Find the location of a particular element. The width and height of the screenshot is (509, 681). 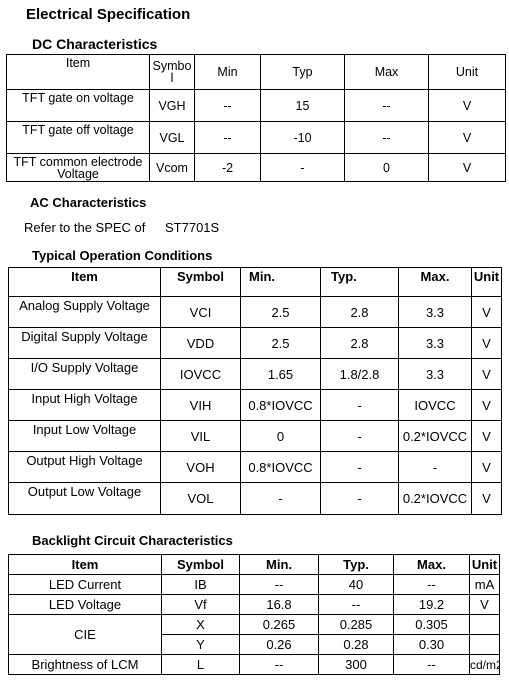

backlight-cell: L is located at coordinates (200, 664).